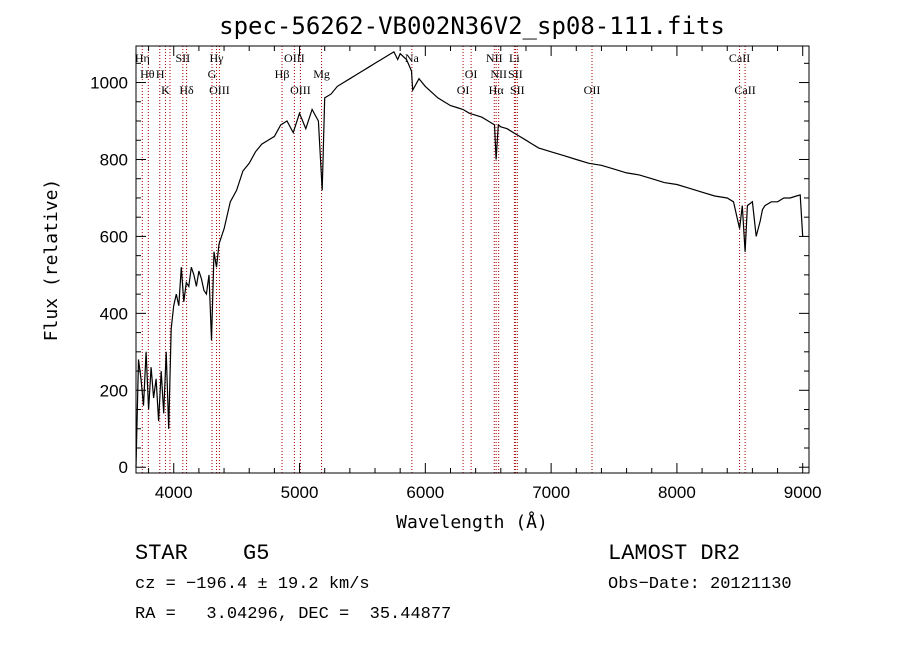  What do you see at coordinates (700, 584) in the screenshot?
I see `observation-date: Obs−Date: 20121130` at bounding box center [700, 584].